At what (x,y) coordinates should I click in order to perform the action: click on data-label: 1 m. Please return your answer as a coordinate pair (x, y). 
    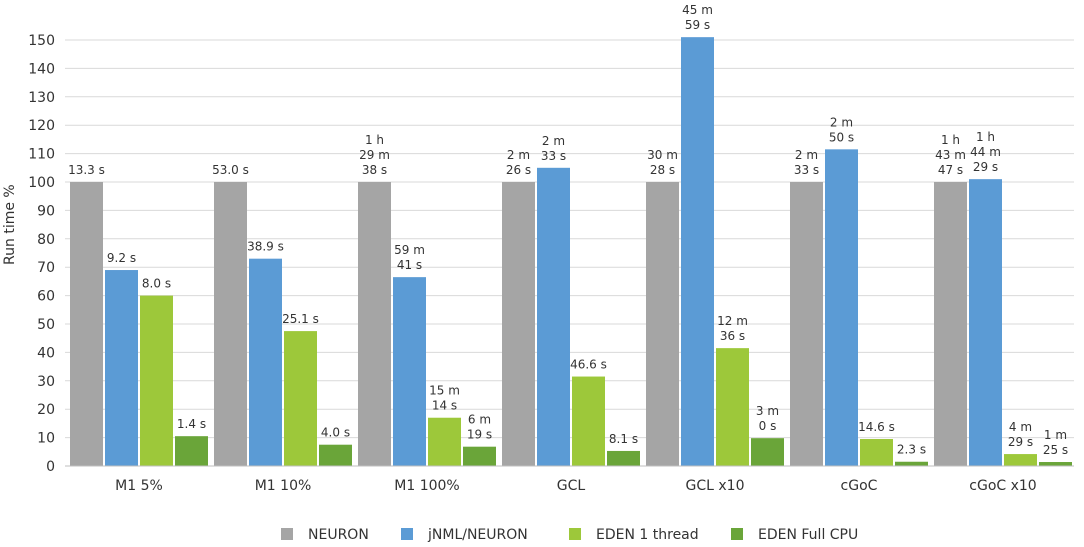
    Looking at the image, I should click on (1055, 435).